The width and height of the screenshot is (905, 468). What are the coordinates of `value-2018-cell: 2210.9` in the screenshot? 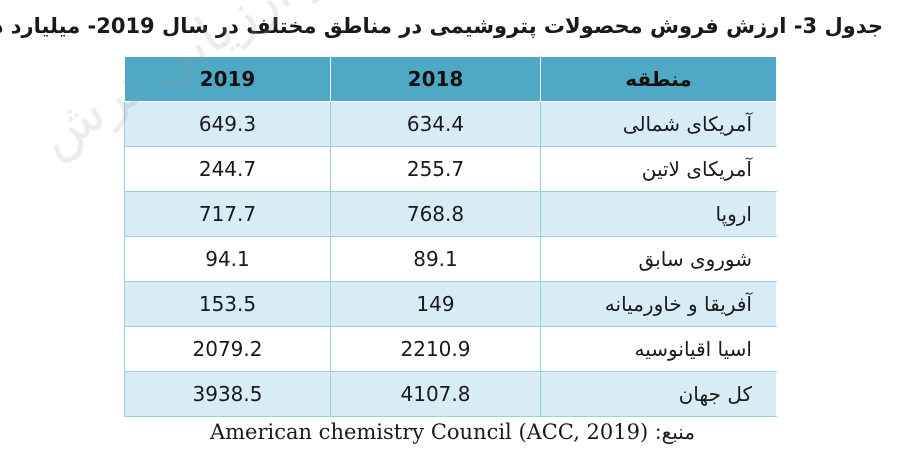 It's located at (435, 349).